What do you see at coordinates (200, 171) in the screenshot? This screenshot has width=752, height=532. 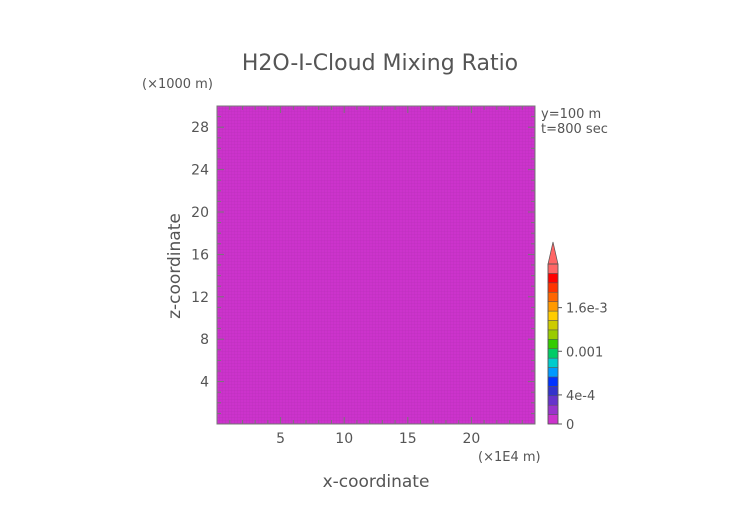 I see `y-tick-label: 24` at bounding box center [200, 171].